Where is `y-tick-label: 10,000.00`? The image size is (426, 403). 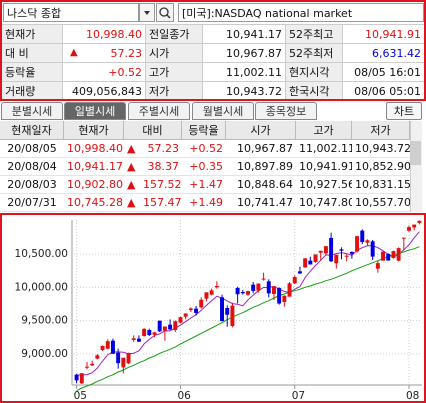
y-tick-label: 10,000.00 is located at coordinates (41, 287).